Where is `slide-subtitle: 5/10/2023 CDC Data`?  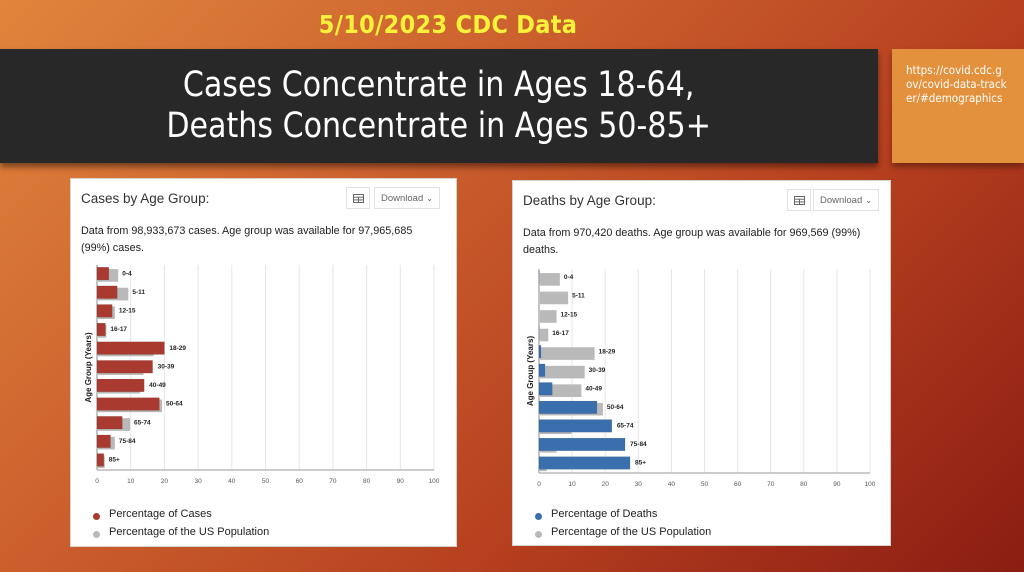
slide-subtitle: 5/10/2023 CDC Data is located at coordinates (448, 24).